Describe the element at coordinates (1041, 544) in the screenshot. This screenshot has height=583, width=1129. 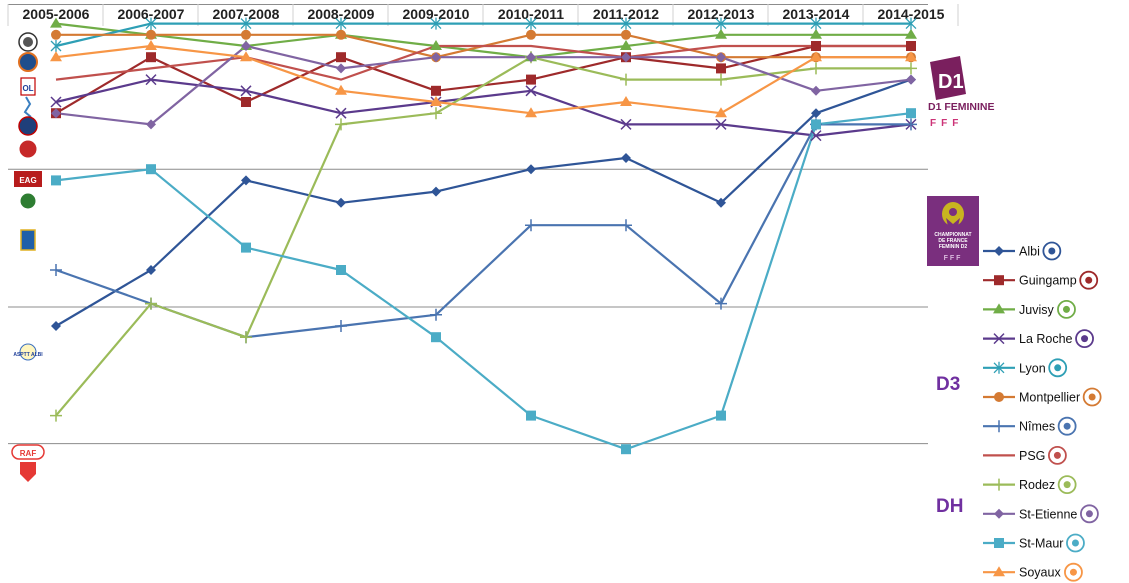
I see `legend-label-st-maur: St-Maur` at that location.